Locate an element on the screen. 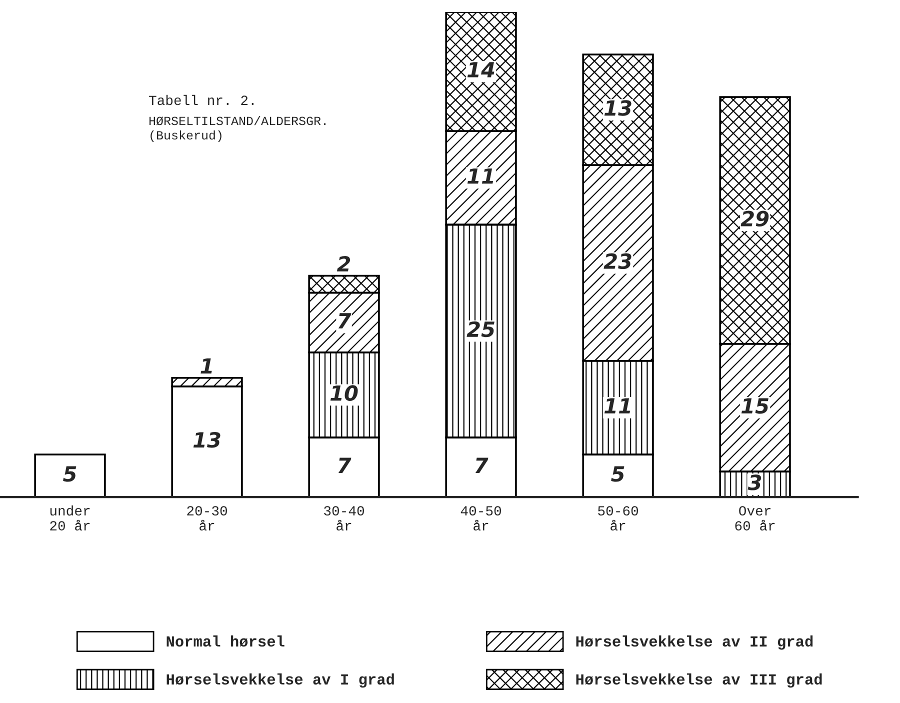 The width and height of the screenshot is (900, 703). data-label: 25 is located at coordinates (480, 329).